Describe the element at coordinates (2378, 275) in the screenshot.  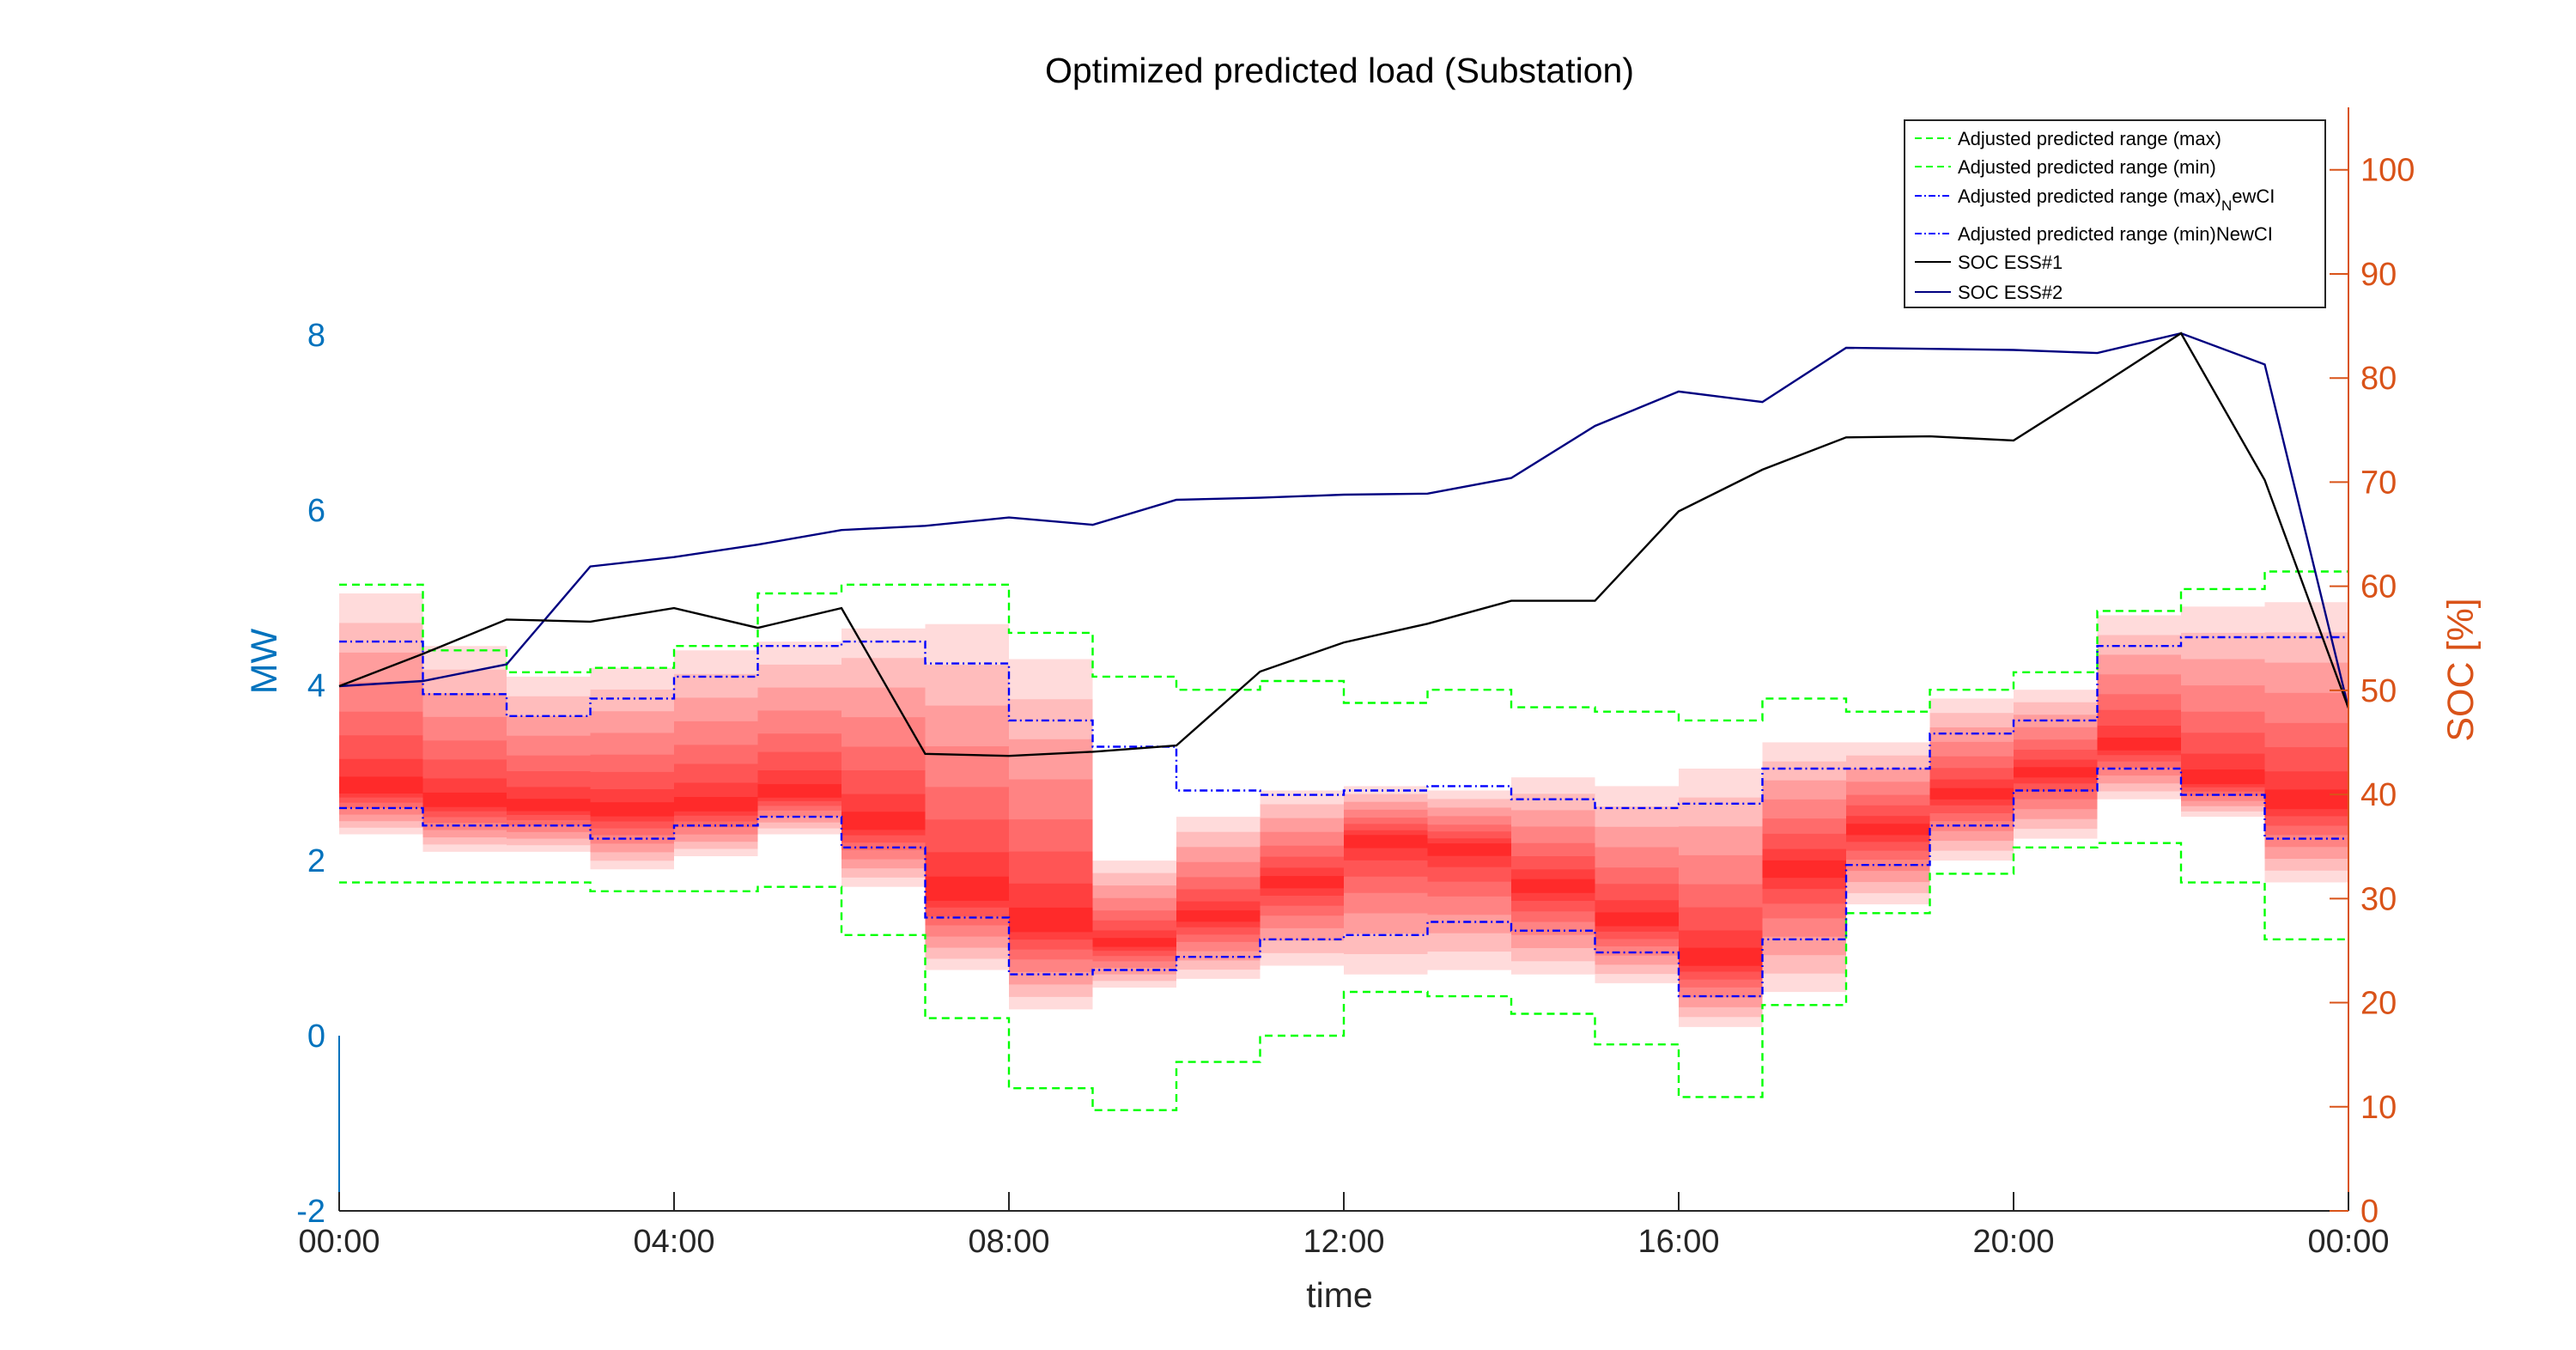
I see `y-right-tick-label: 90` at that location.